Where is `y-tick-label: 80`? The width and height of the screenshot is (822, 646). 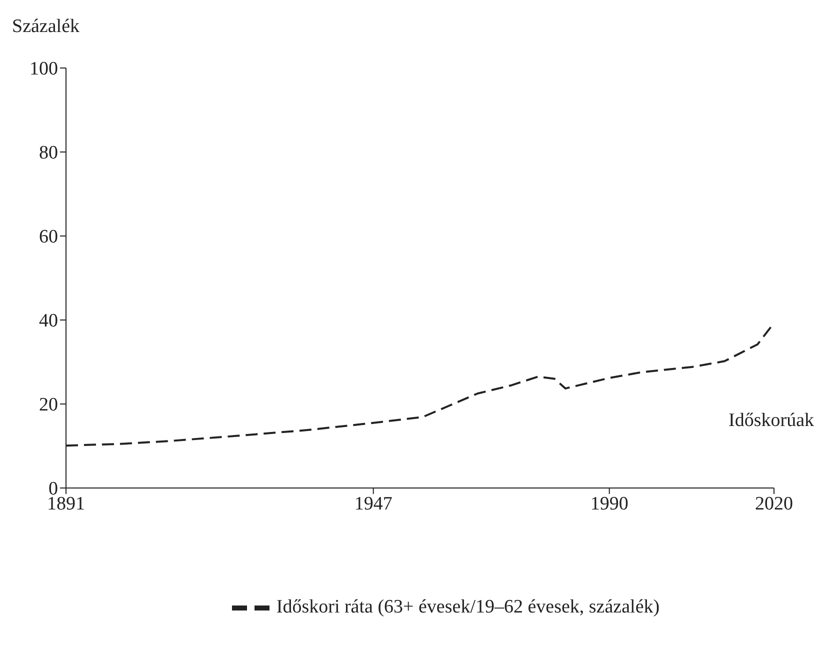 y-tick-label: 80 is located at coordinates (48, 153).